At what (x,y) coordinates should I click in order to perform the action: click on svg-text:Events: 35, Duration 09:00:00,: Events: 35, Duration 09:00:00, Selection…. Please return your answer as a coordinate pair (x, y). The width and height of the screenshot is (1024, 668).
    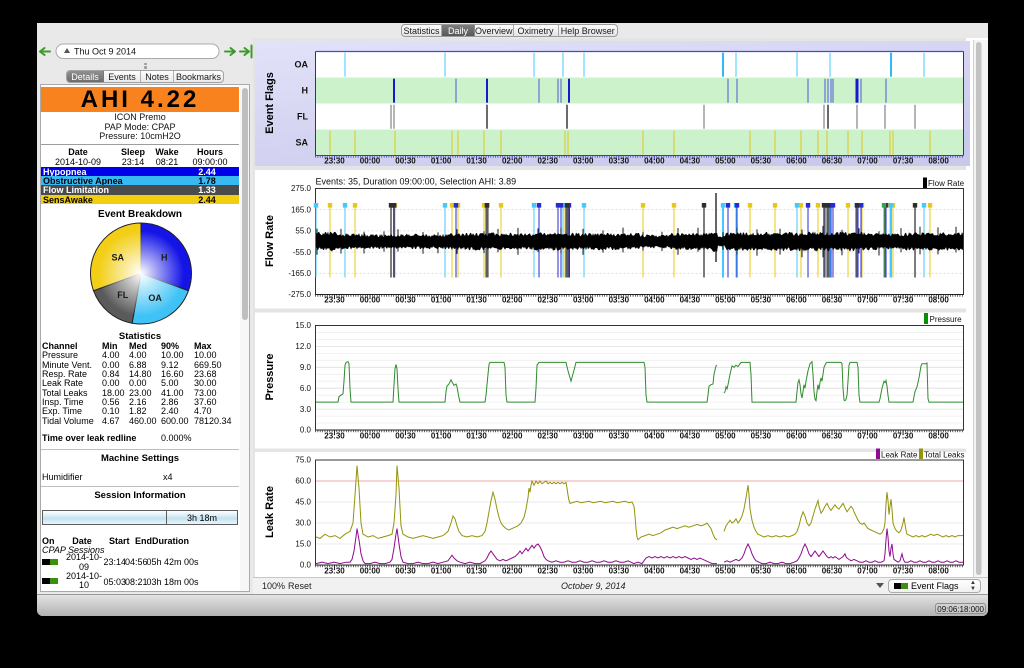
    Looking at the image, I should click on (416, 182).